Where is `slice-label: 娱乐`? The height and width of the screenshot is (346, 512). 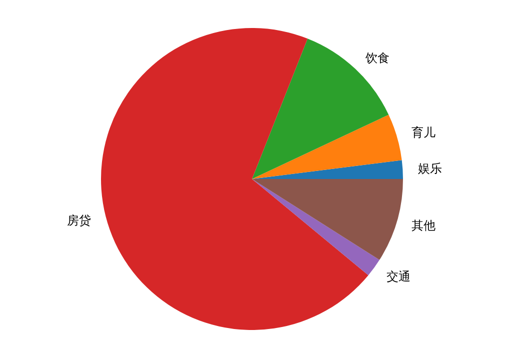
slice-label: 娱乐 is located at coordinates (430, 169).